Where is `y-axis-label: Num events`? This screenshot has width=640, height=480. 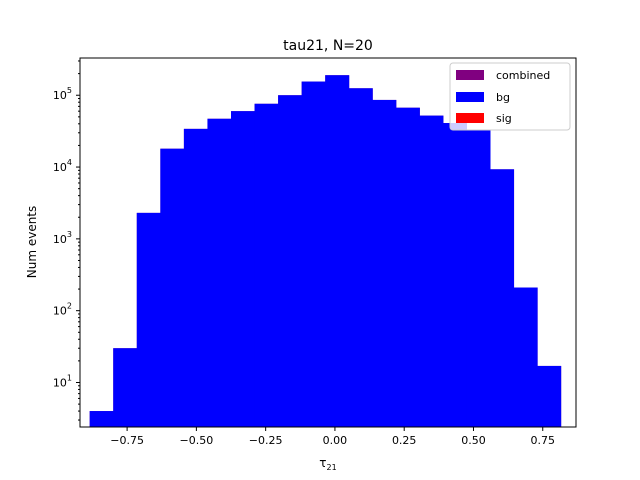 y-axis-label: Num events is located at coordinates (32, 242).